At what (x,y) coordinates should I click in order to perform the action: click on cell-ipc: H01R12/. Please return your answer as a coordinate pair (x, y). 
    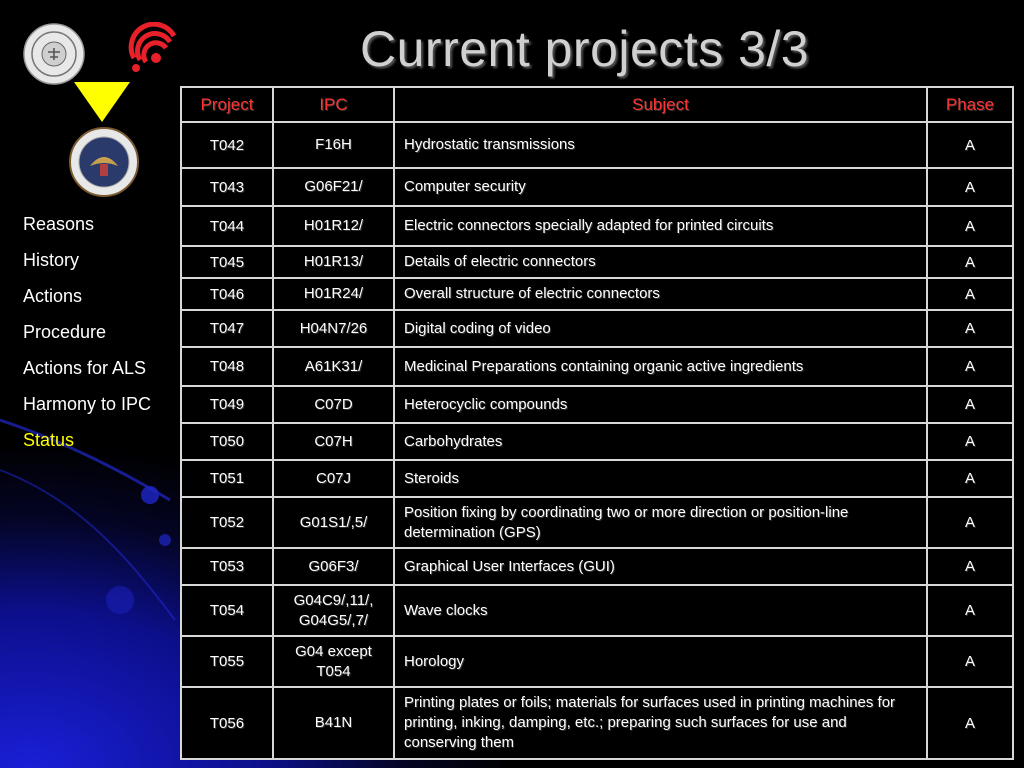
    Looking at the image, I should click on (333, 226).